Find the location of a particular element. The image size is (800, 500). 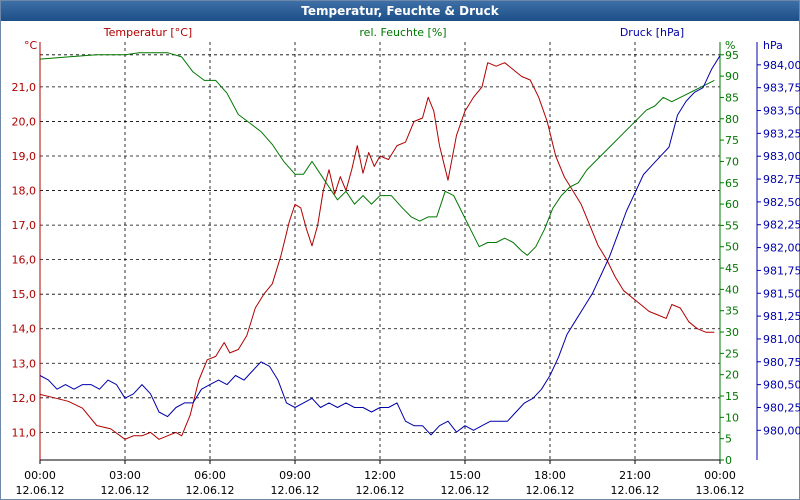

x-tick-date: 13.06.12 is located at coordinates (720, 490).